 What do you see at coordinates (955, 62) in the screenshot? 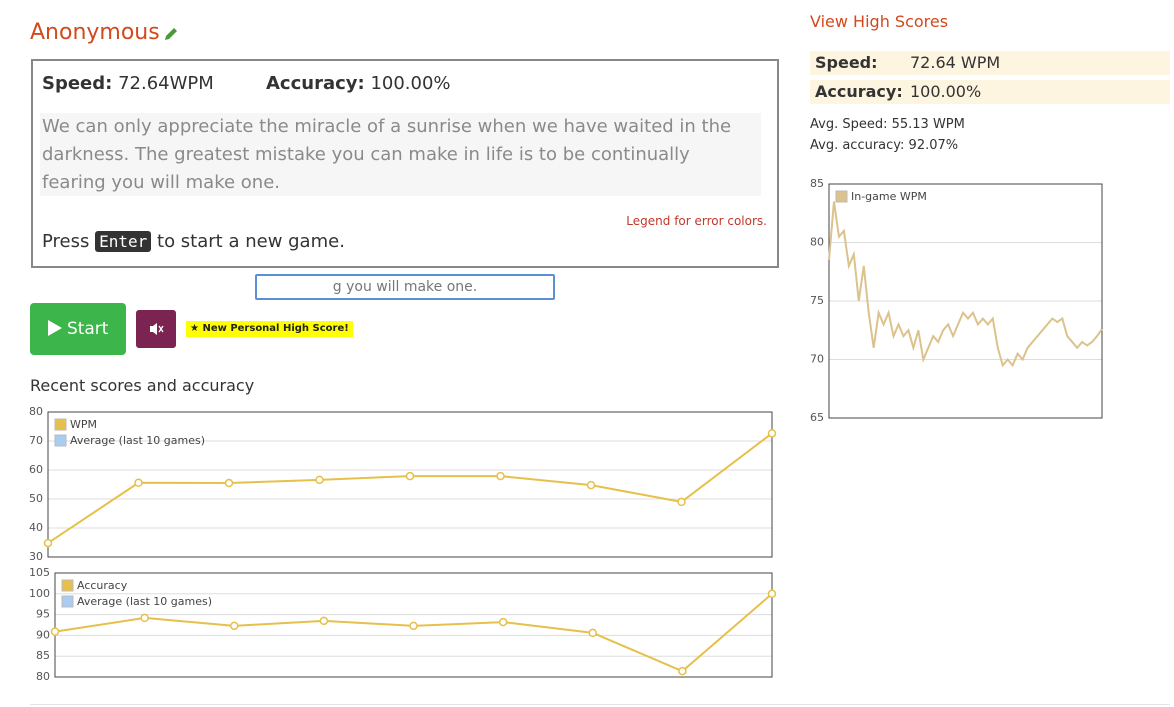
I see `row-value: 72.64 WPM` at bounding box center [955, 62].